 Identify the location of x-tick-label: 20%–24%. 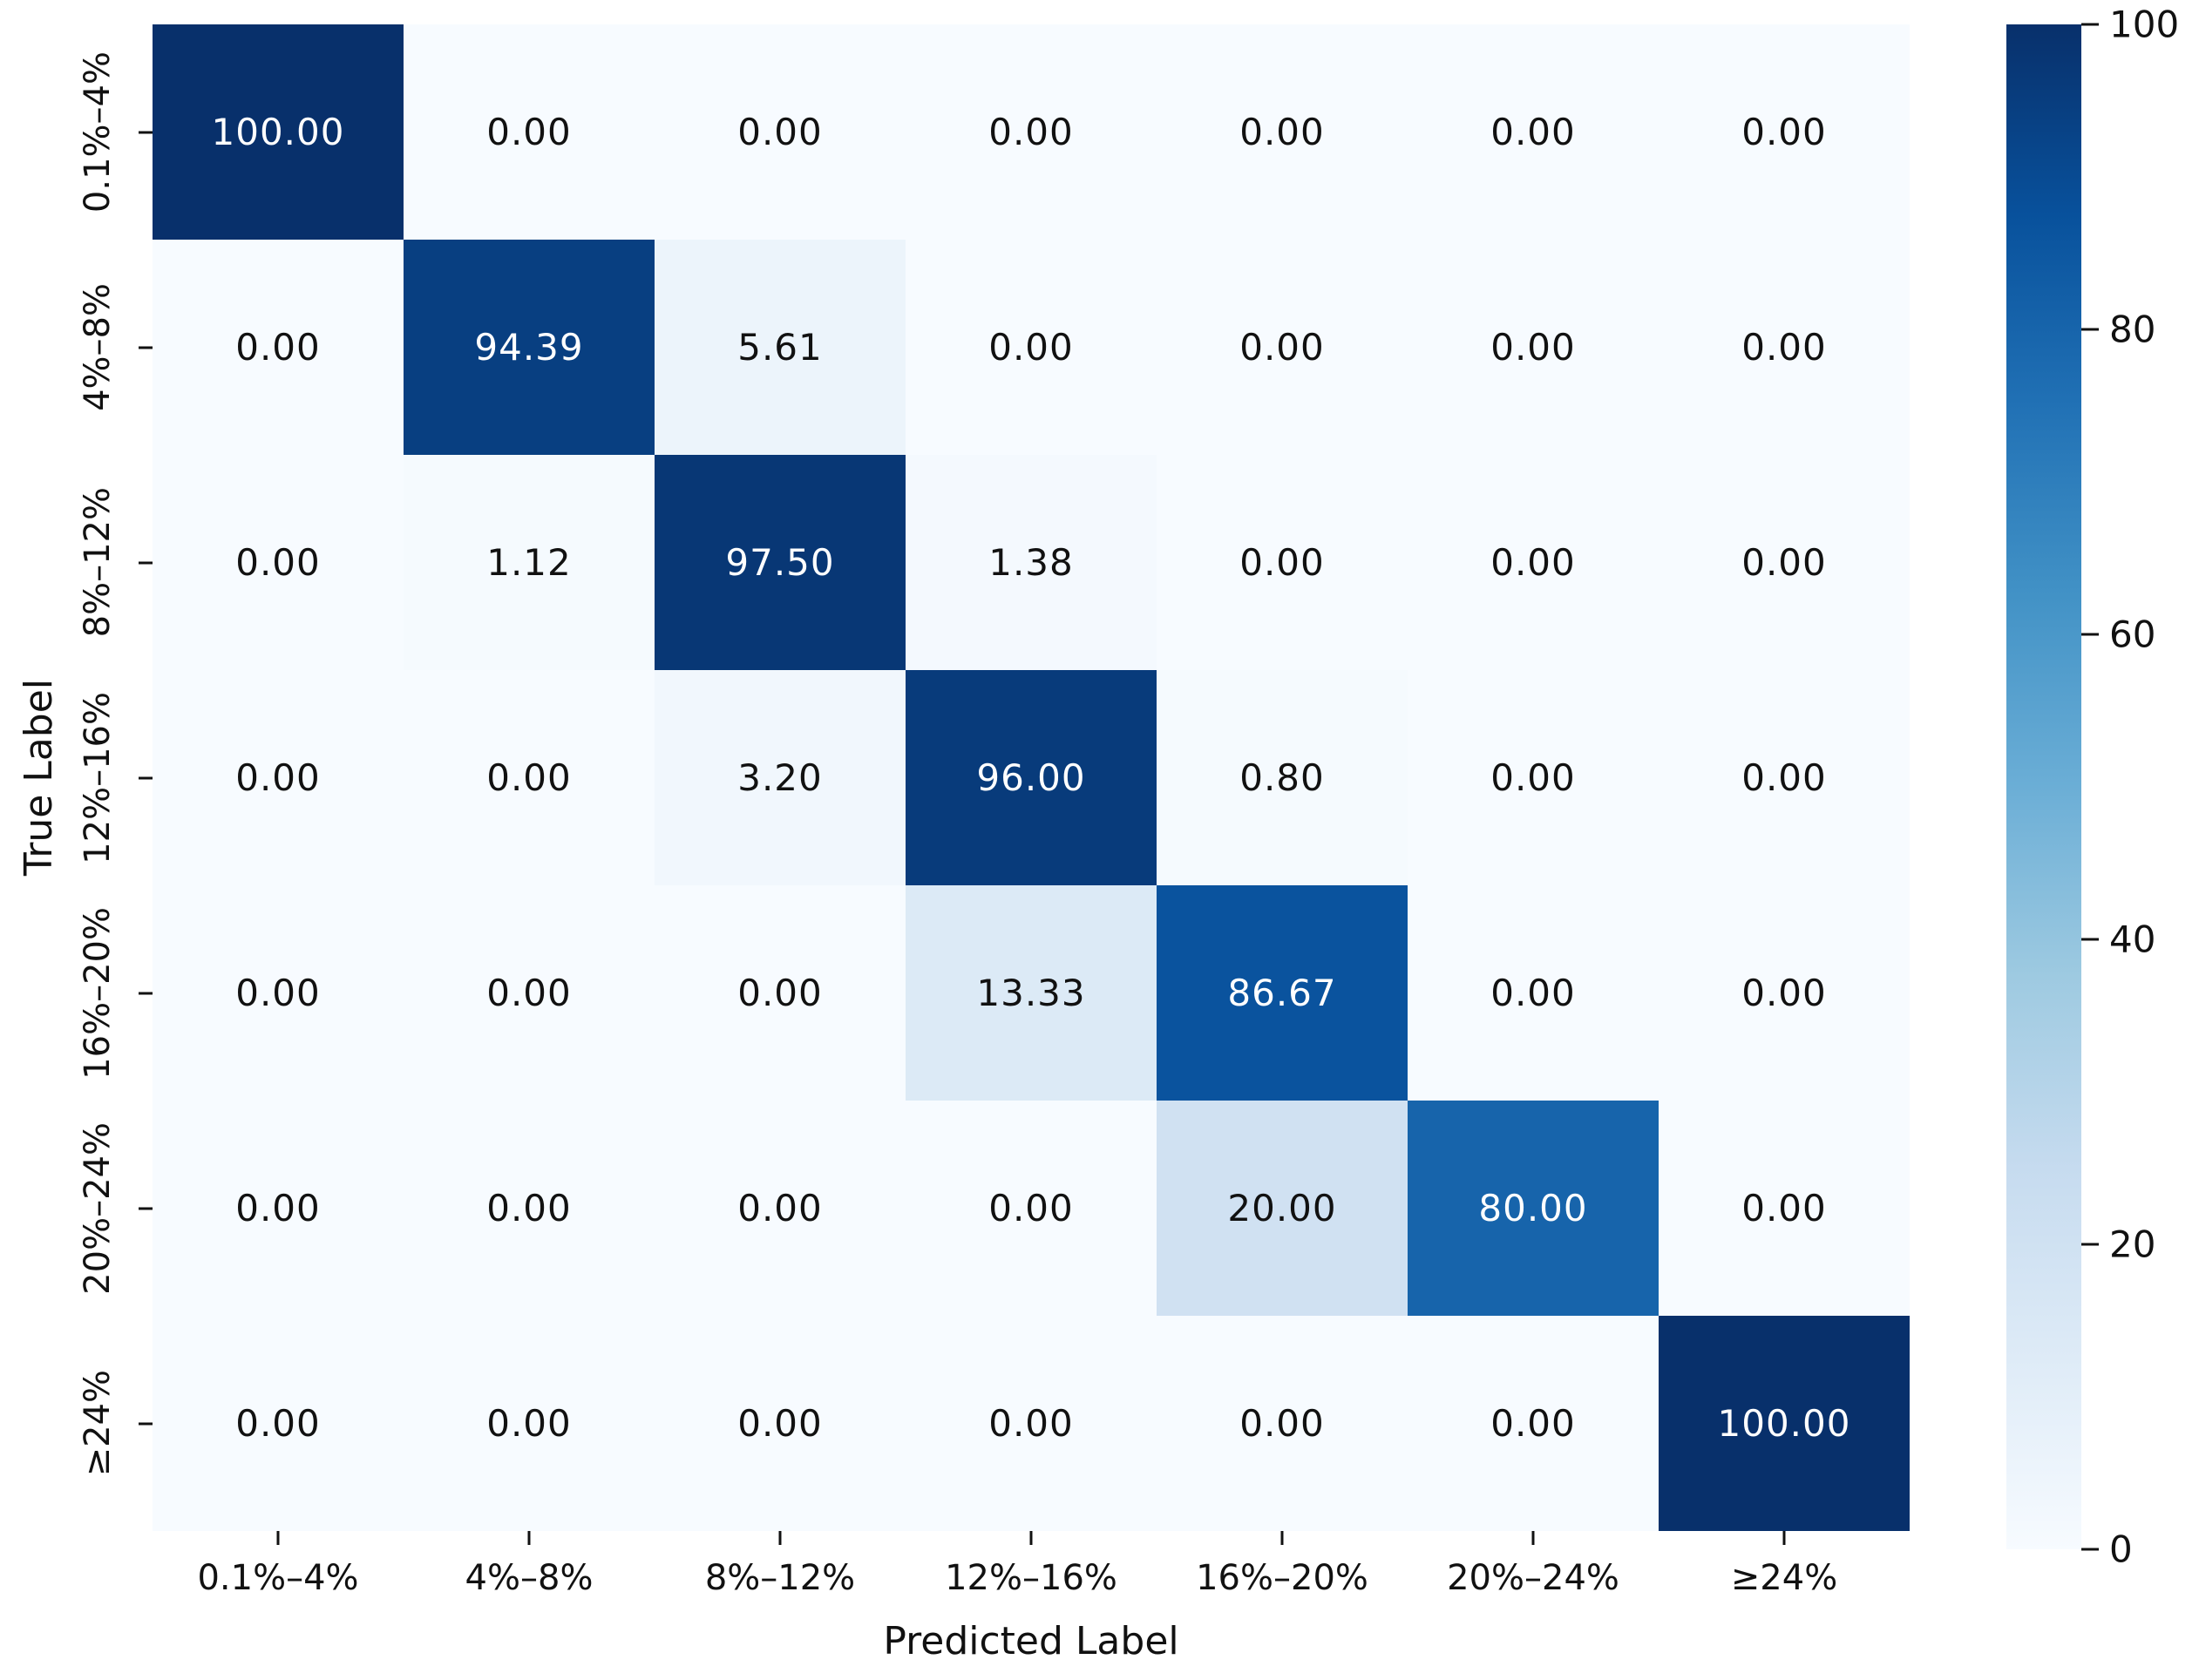
(1533, 1578).